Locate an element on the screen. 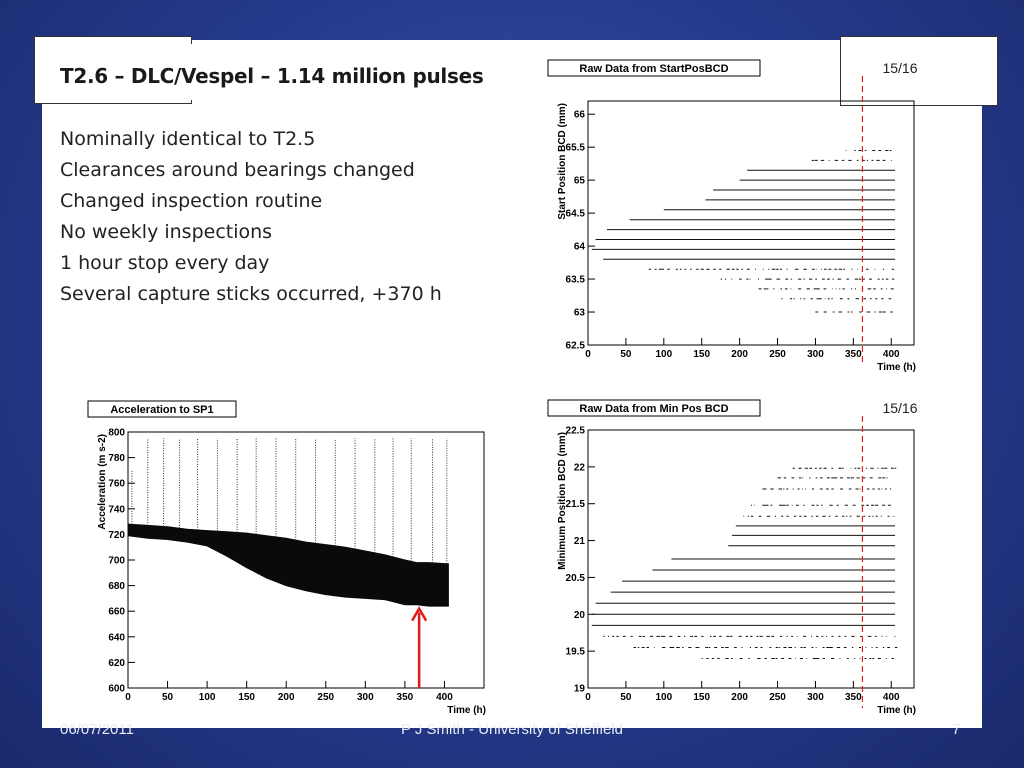 This screenshot has height=768, width=1024. y-tick-label: 22.5 is located at coordinates (576, 431).